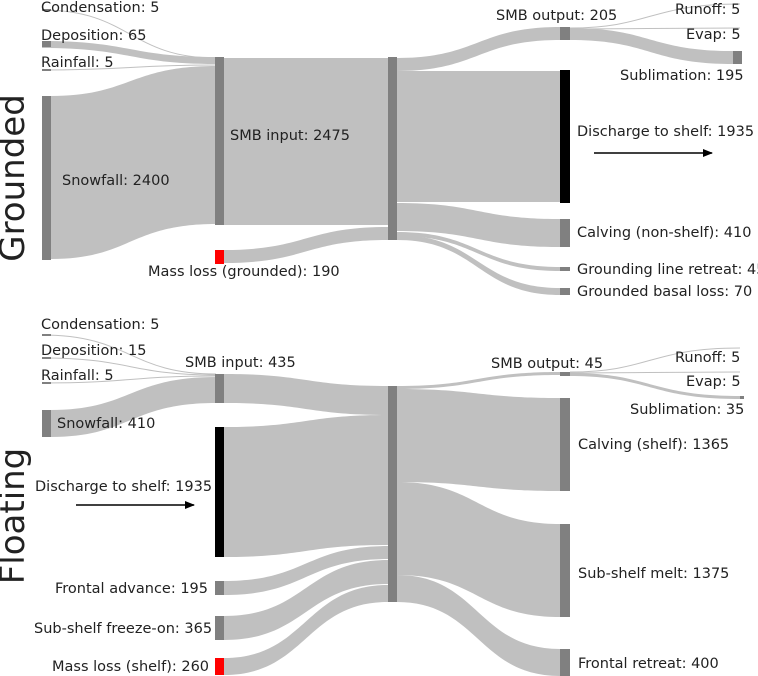  What do you see at coordinates (478, 49) in the screenshot?
I see `flow-balance-to-smb-output` at bounding box center [478, 49].